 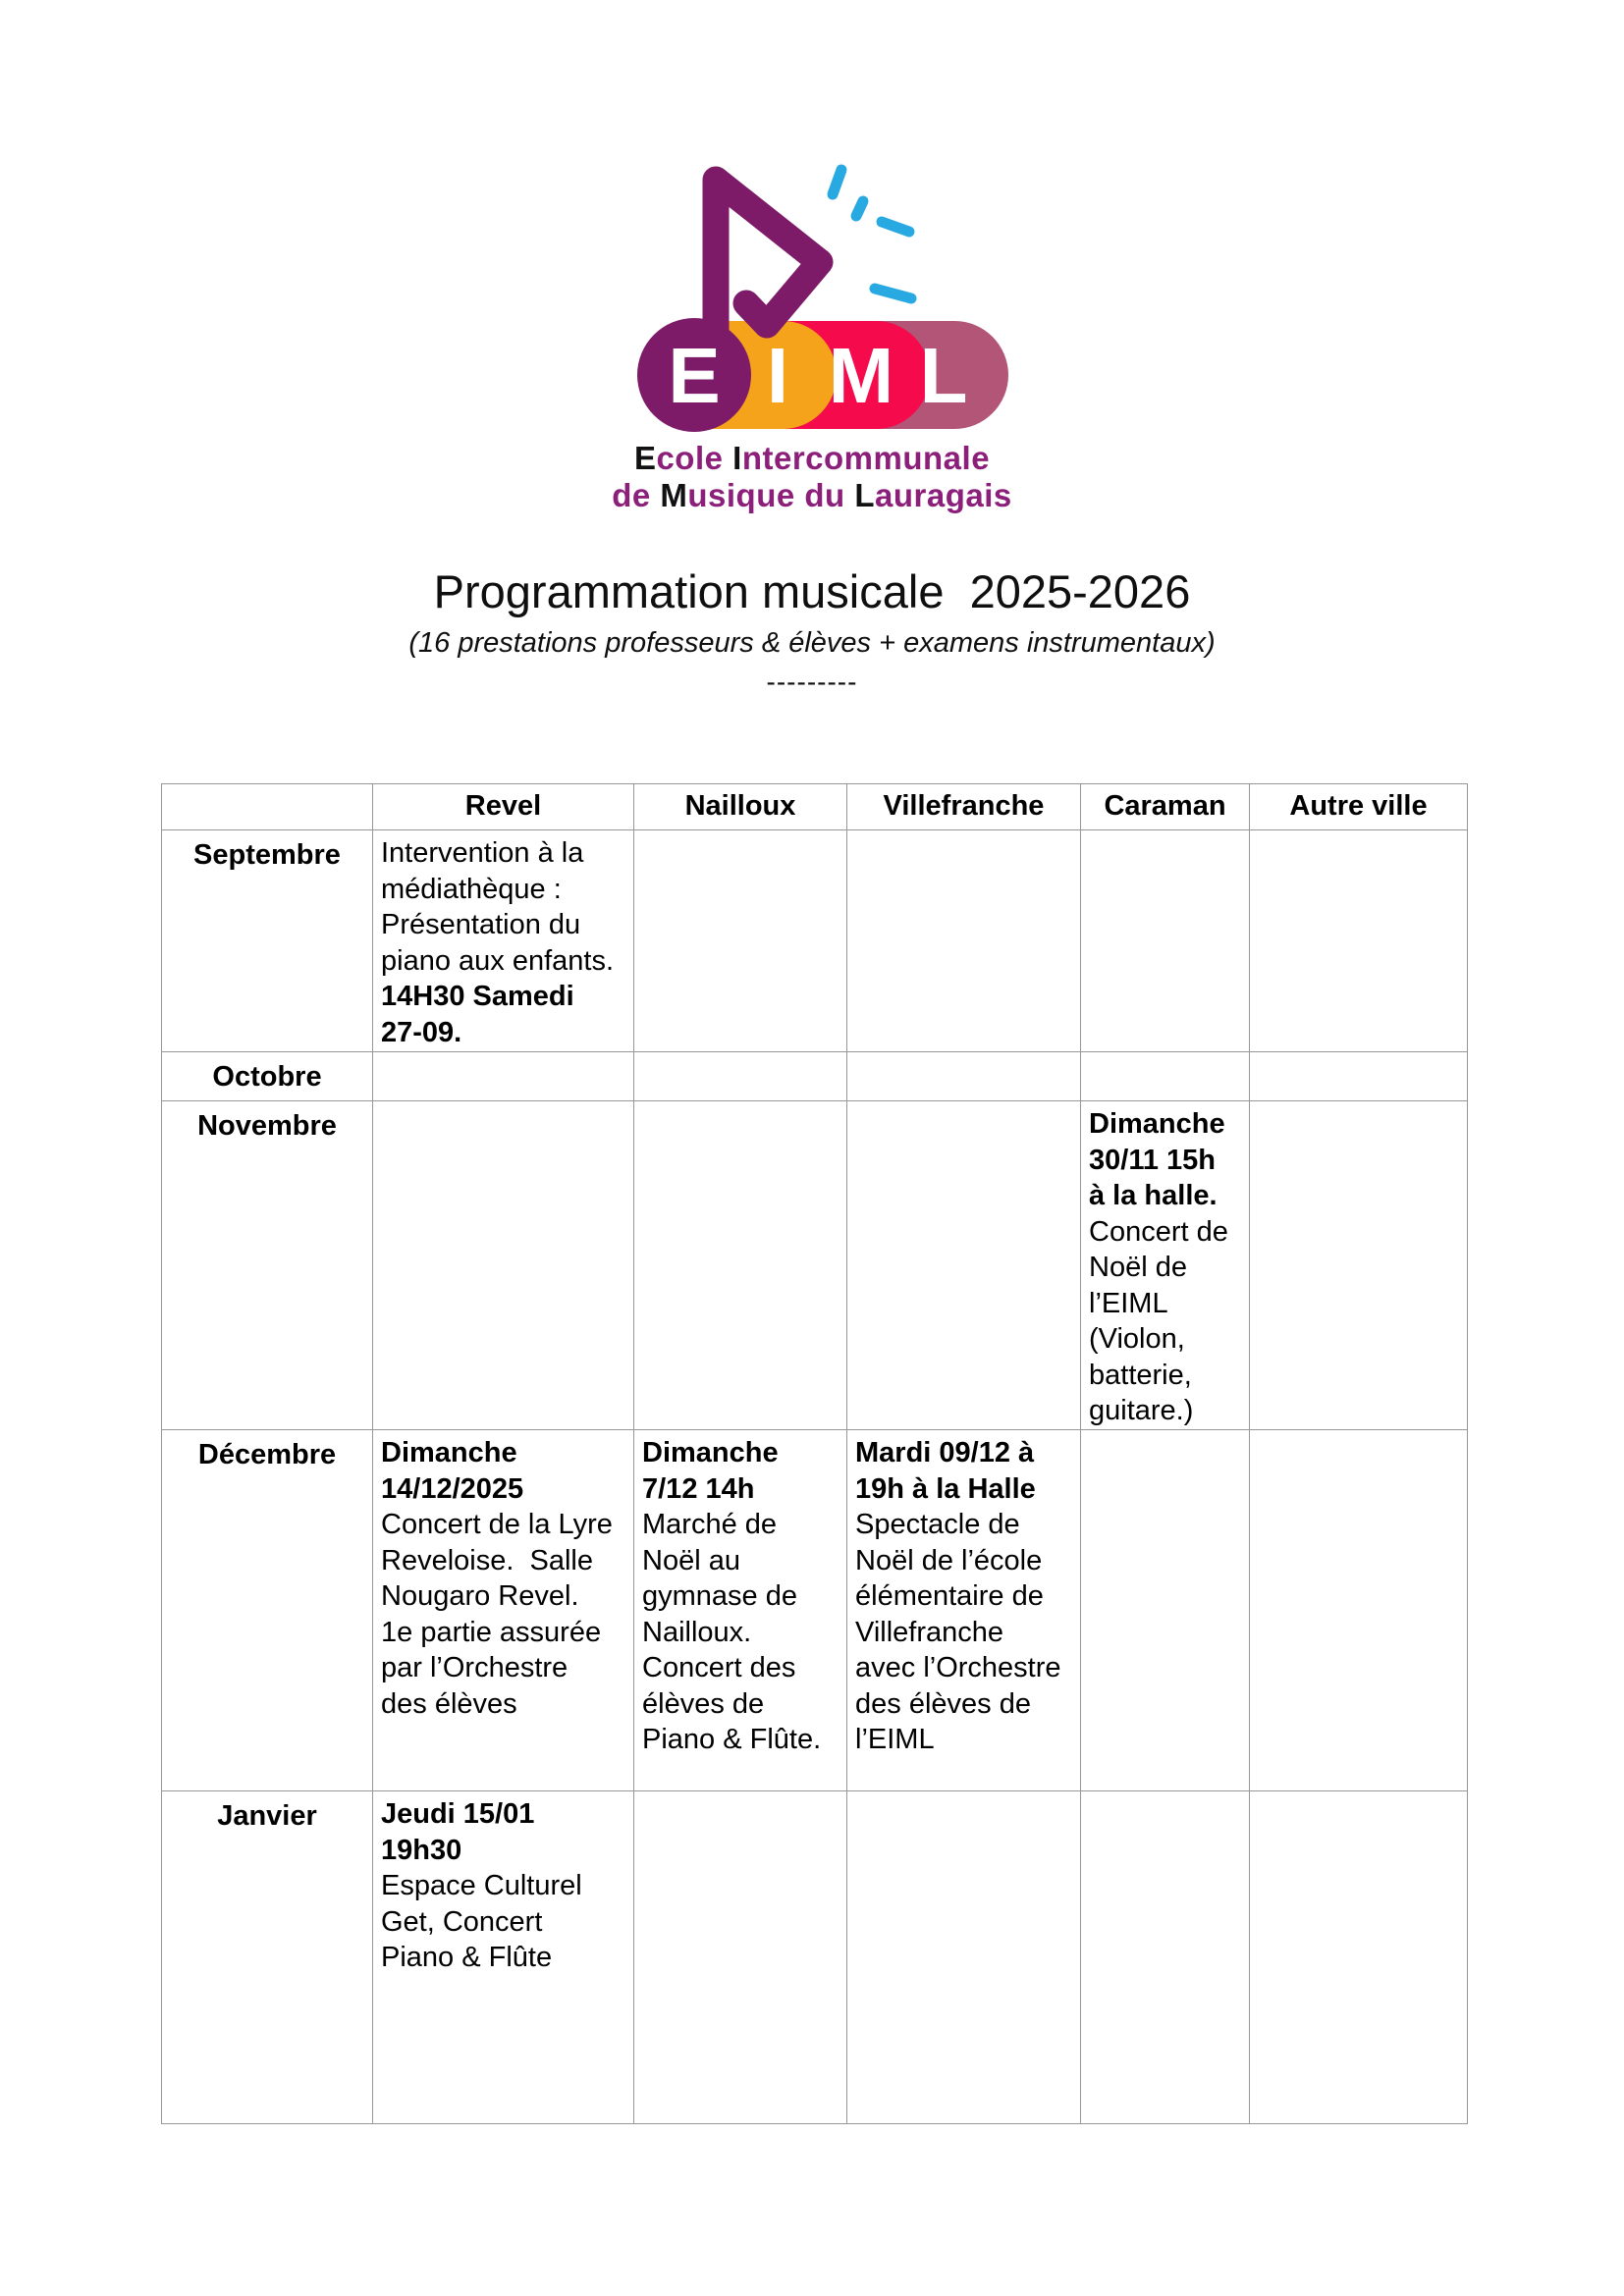 I want to click on logo-letter-l: L, so click(x=944, y=375).